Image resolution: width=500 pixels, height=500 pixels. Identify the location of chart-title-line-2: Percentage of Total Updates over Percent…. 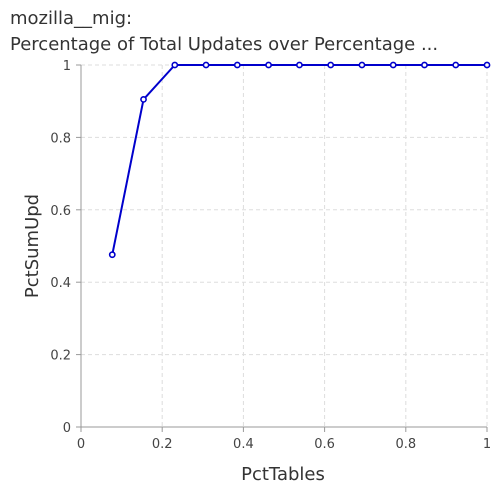
(224, 44).